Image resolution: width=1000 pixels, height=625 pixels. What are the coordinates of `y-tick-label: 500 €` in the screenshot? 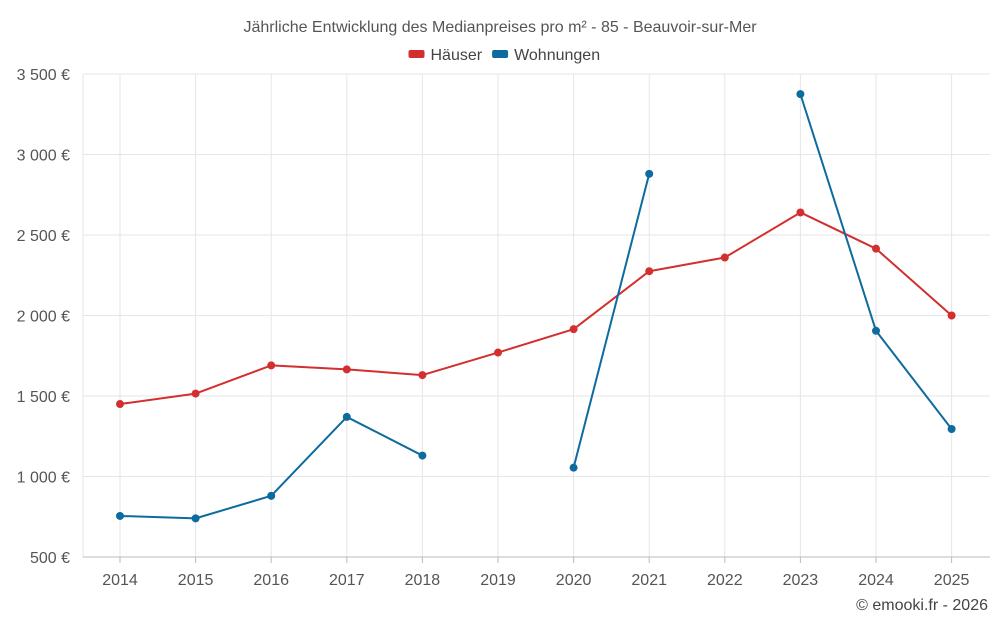 It's located at (50, 558).